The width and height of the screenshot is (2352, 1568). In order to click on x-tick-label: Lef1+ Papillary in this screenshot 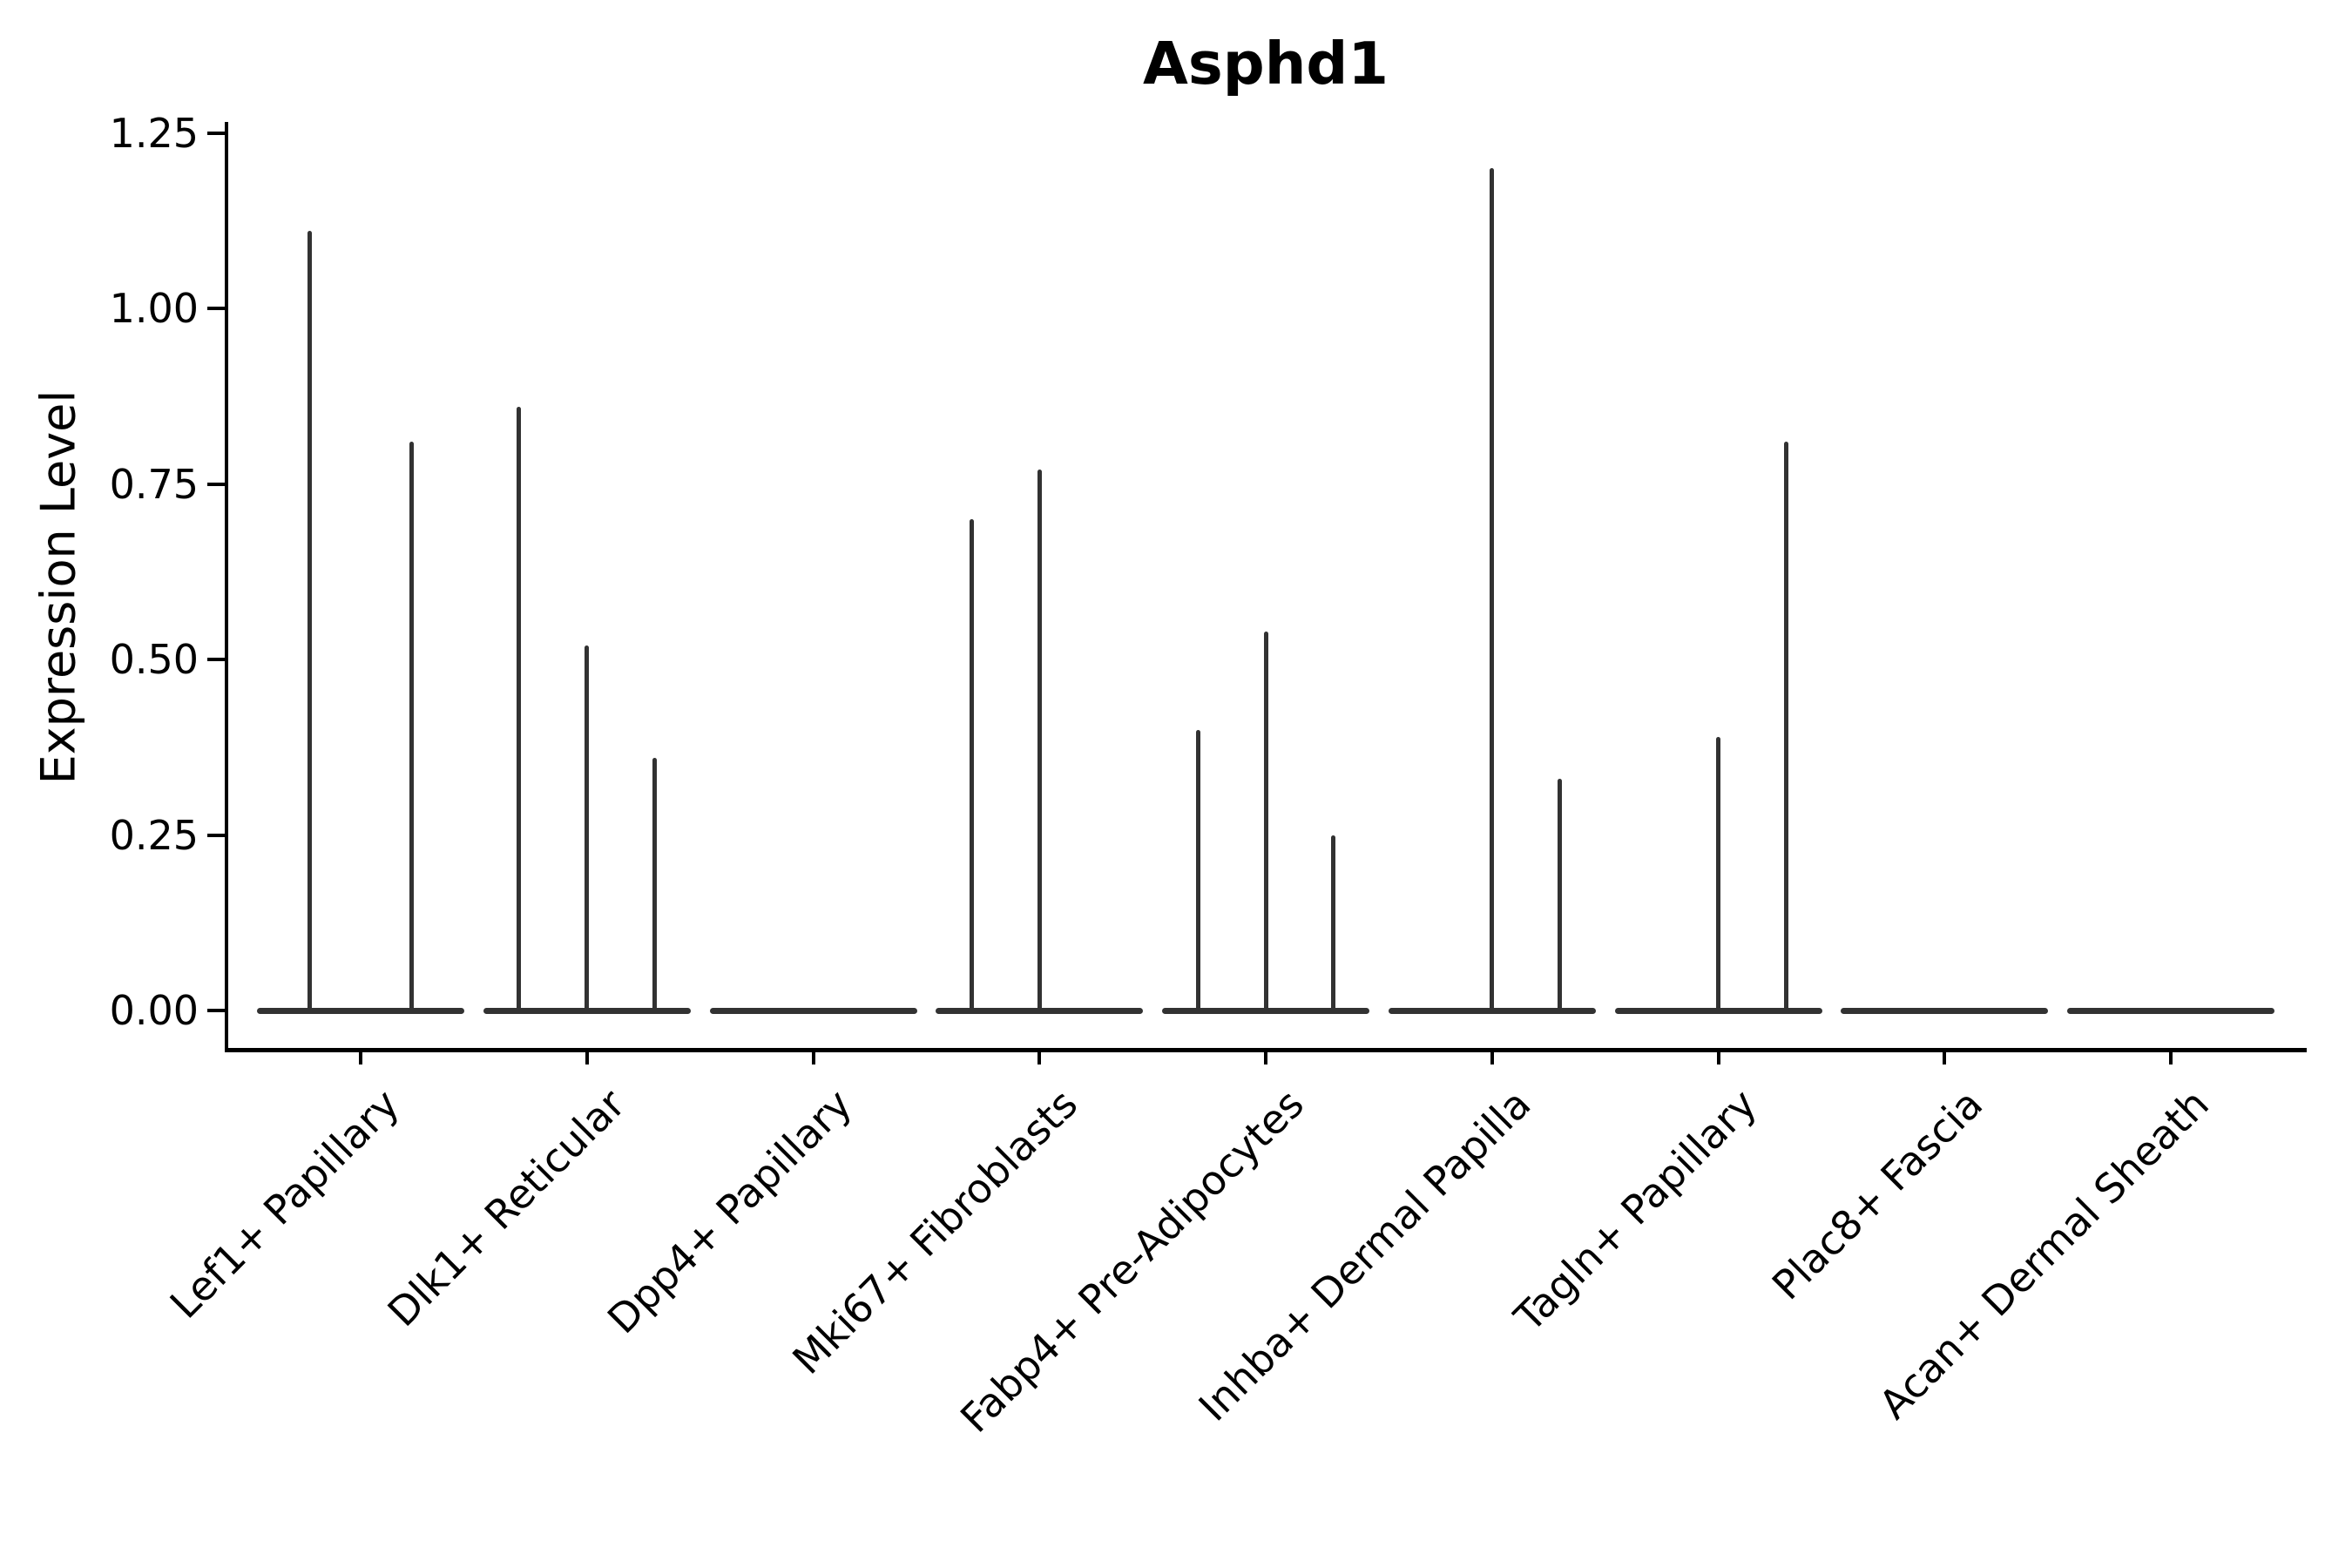, I will do `click(284, 1204)`.